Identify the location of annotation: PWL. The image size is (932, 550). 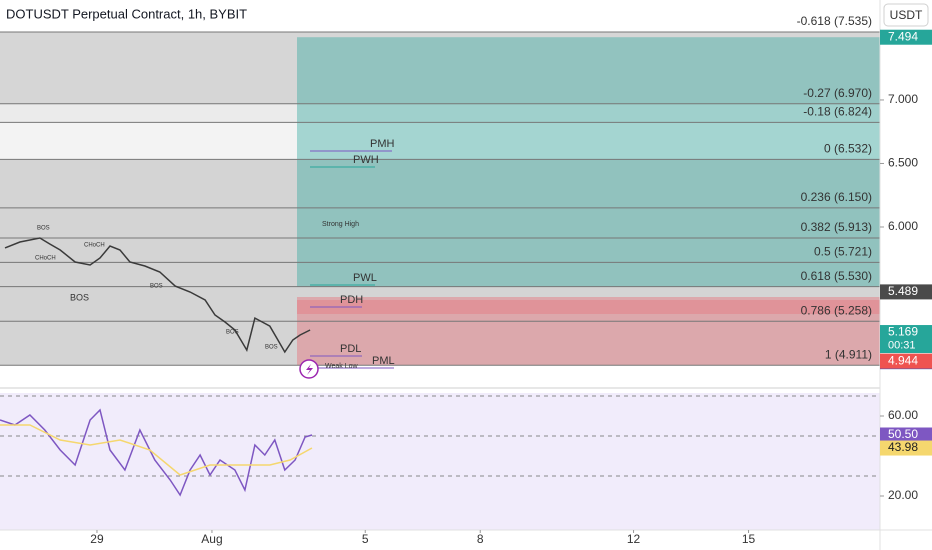
(365, 278).